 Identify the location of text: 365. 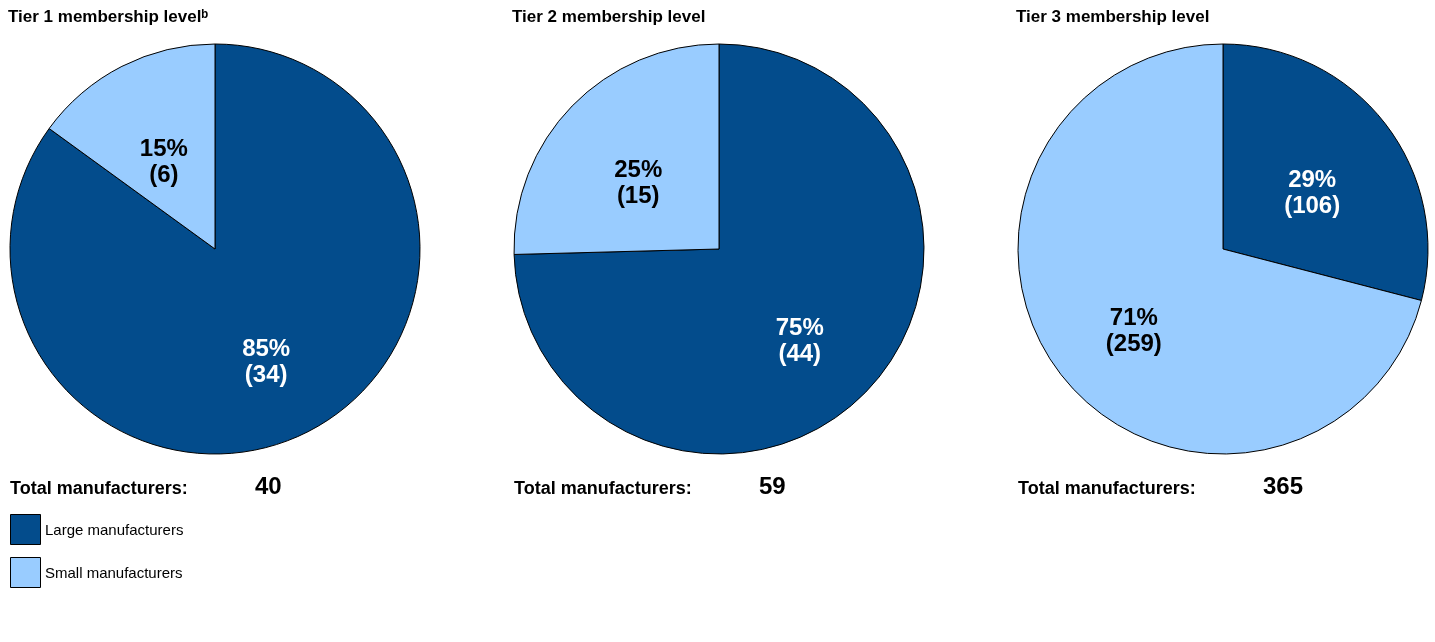
(1283, 485).